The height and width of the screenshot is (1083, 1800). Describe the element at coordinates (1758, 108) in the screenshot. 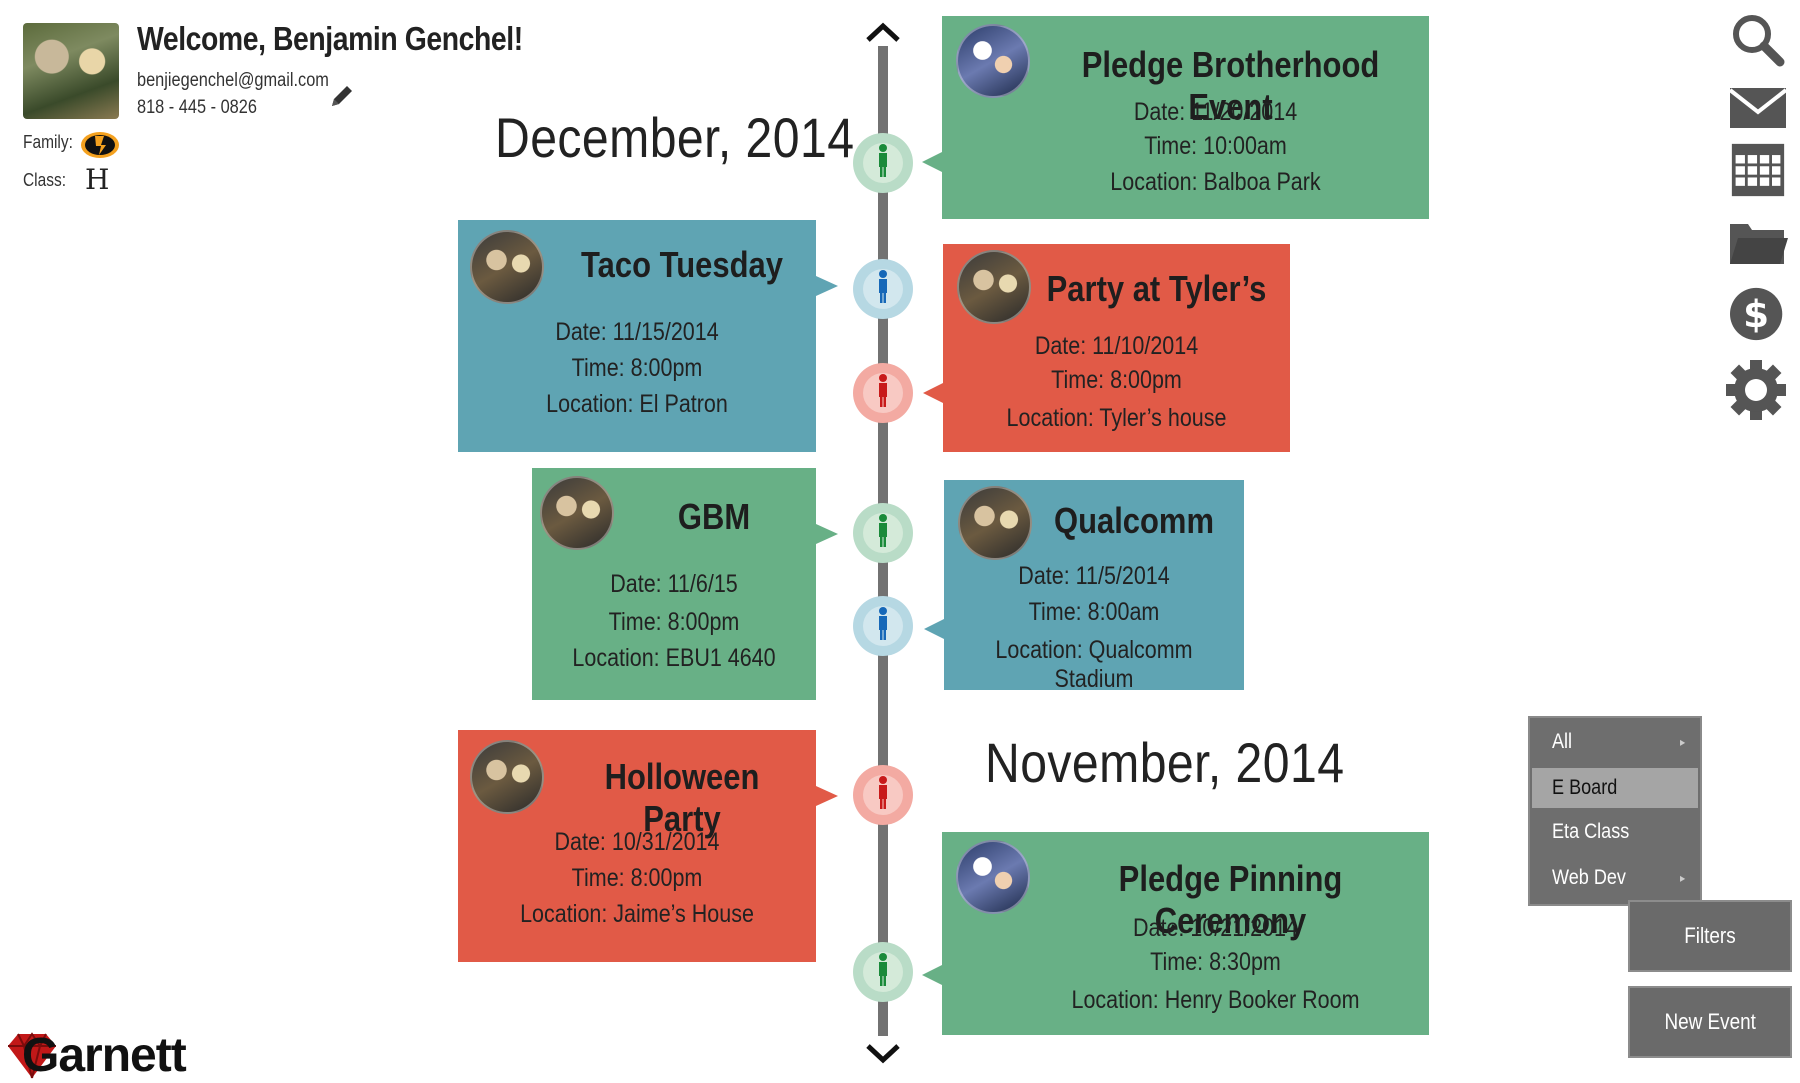

I see `mail-icon` at that location.